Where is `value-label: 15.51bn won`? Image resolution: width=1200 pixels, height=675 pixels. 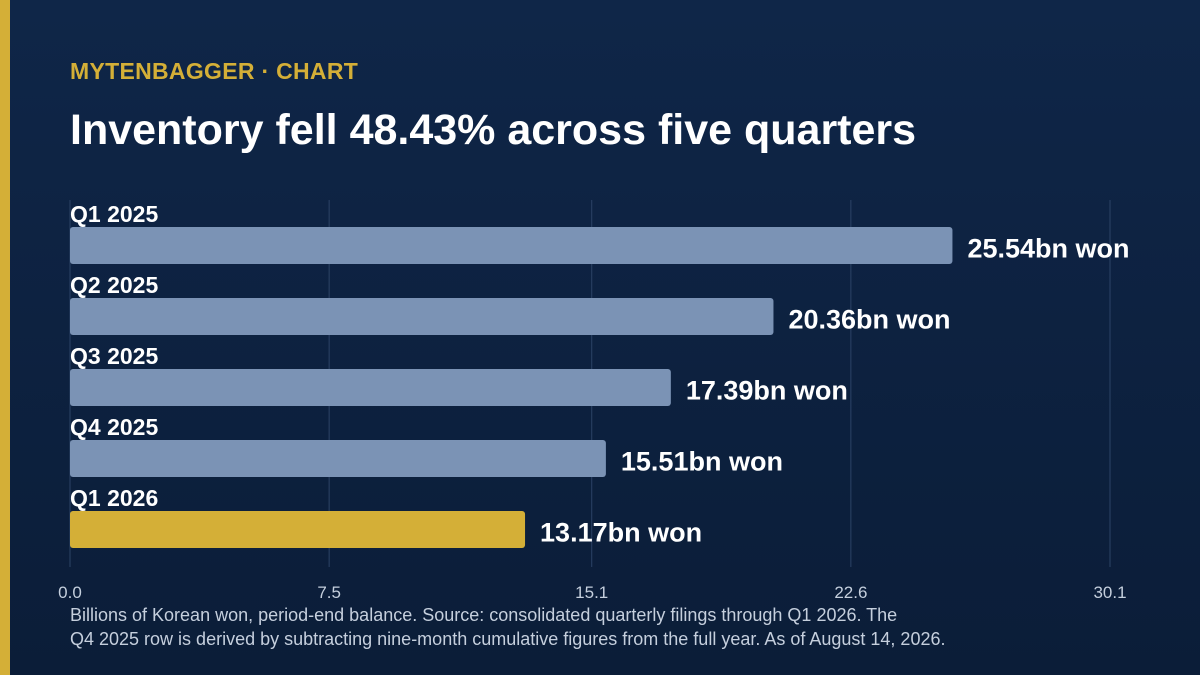 value-label: 15.51bn won is located at coordinates (702, 462).